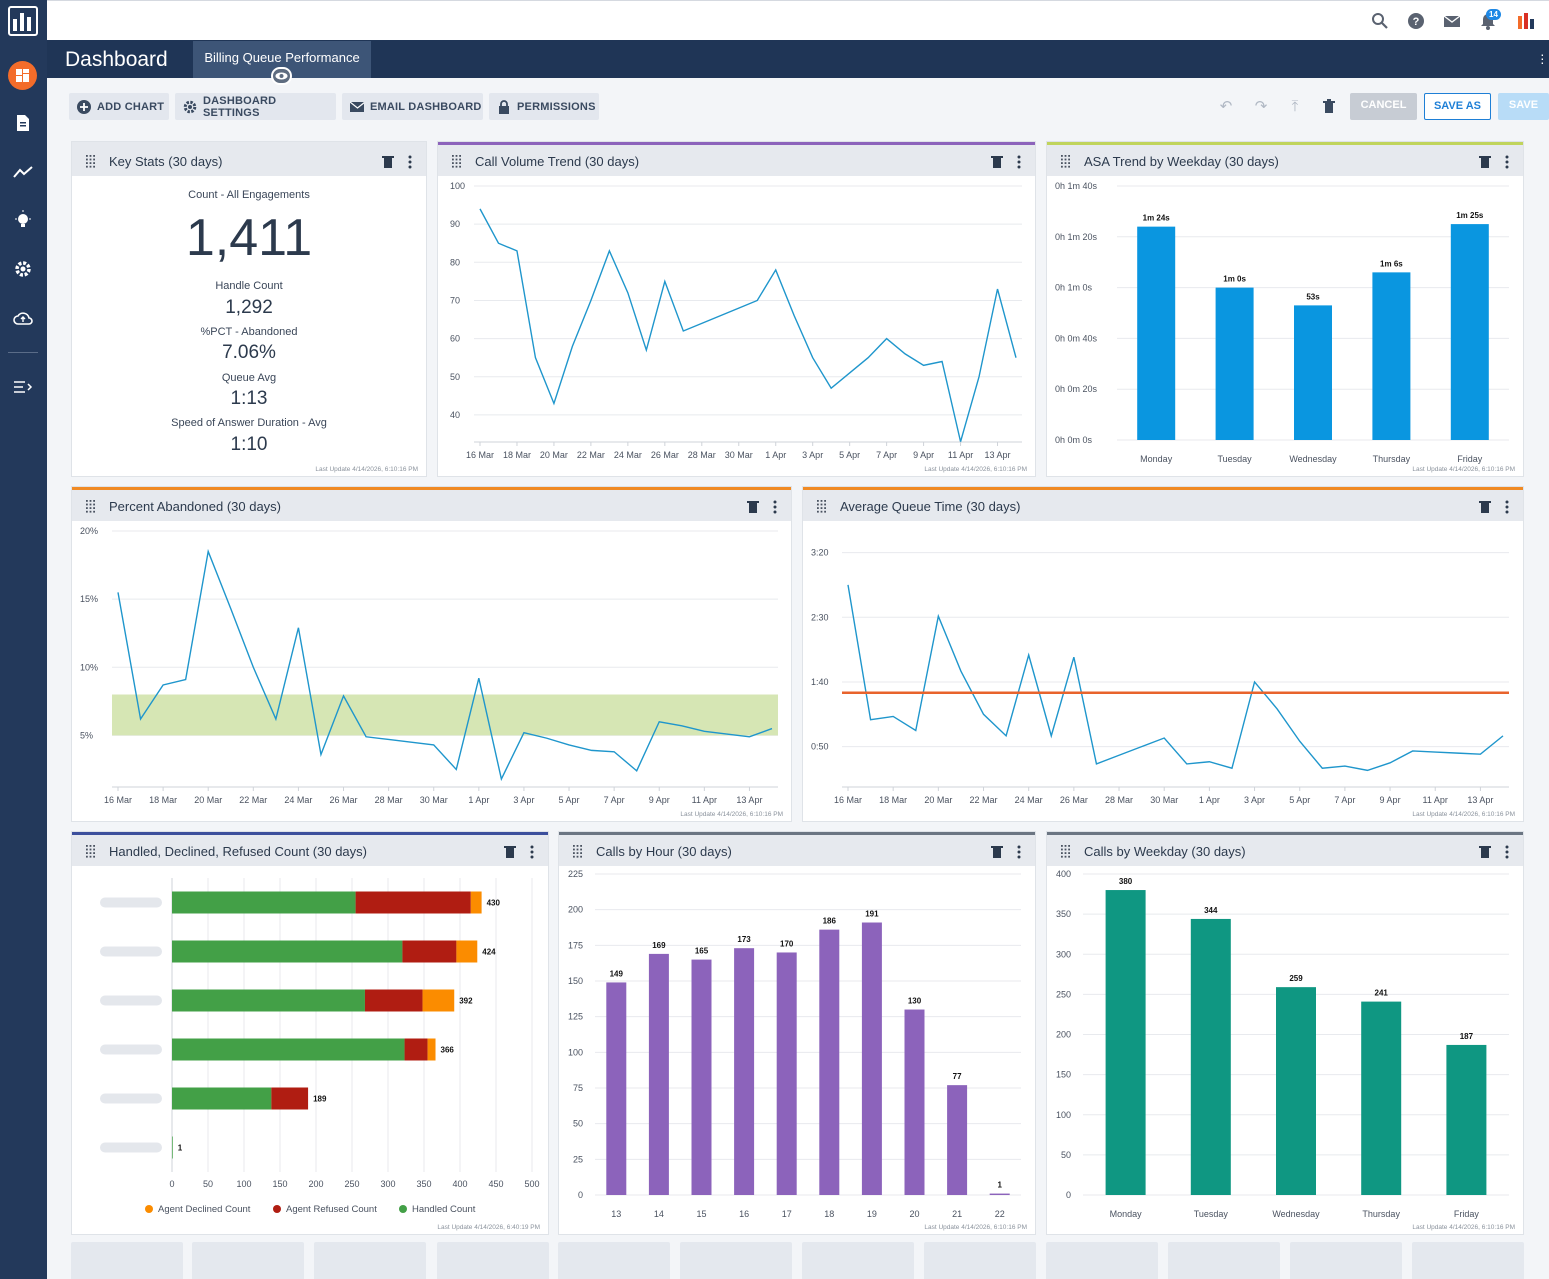  What do you see at coordinates (416, 1049) in the screenshot?
I see `bar-segment` at bounding box center [416, 1049].